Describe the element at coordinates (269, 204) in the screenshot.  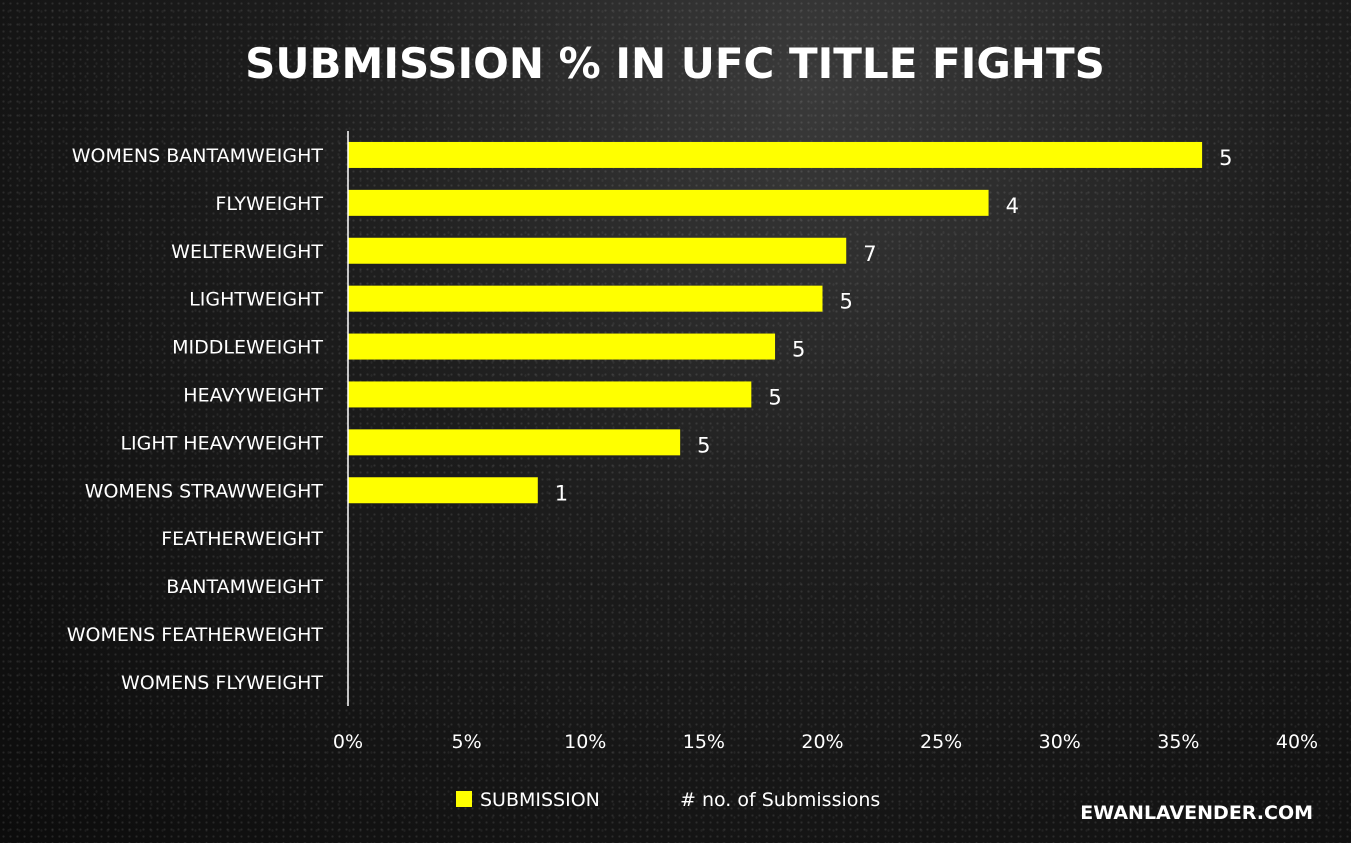
I see `category-label: FLYWEIGHT` at that location.